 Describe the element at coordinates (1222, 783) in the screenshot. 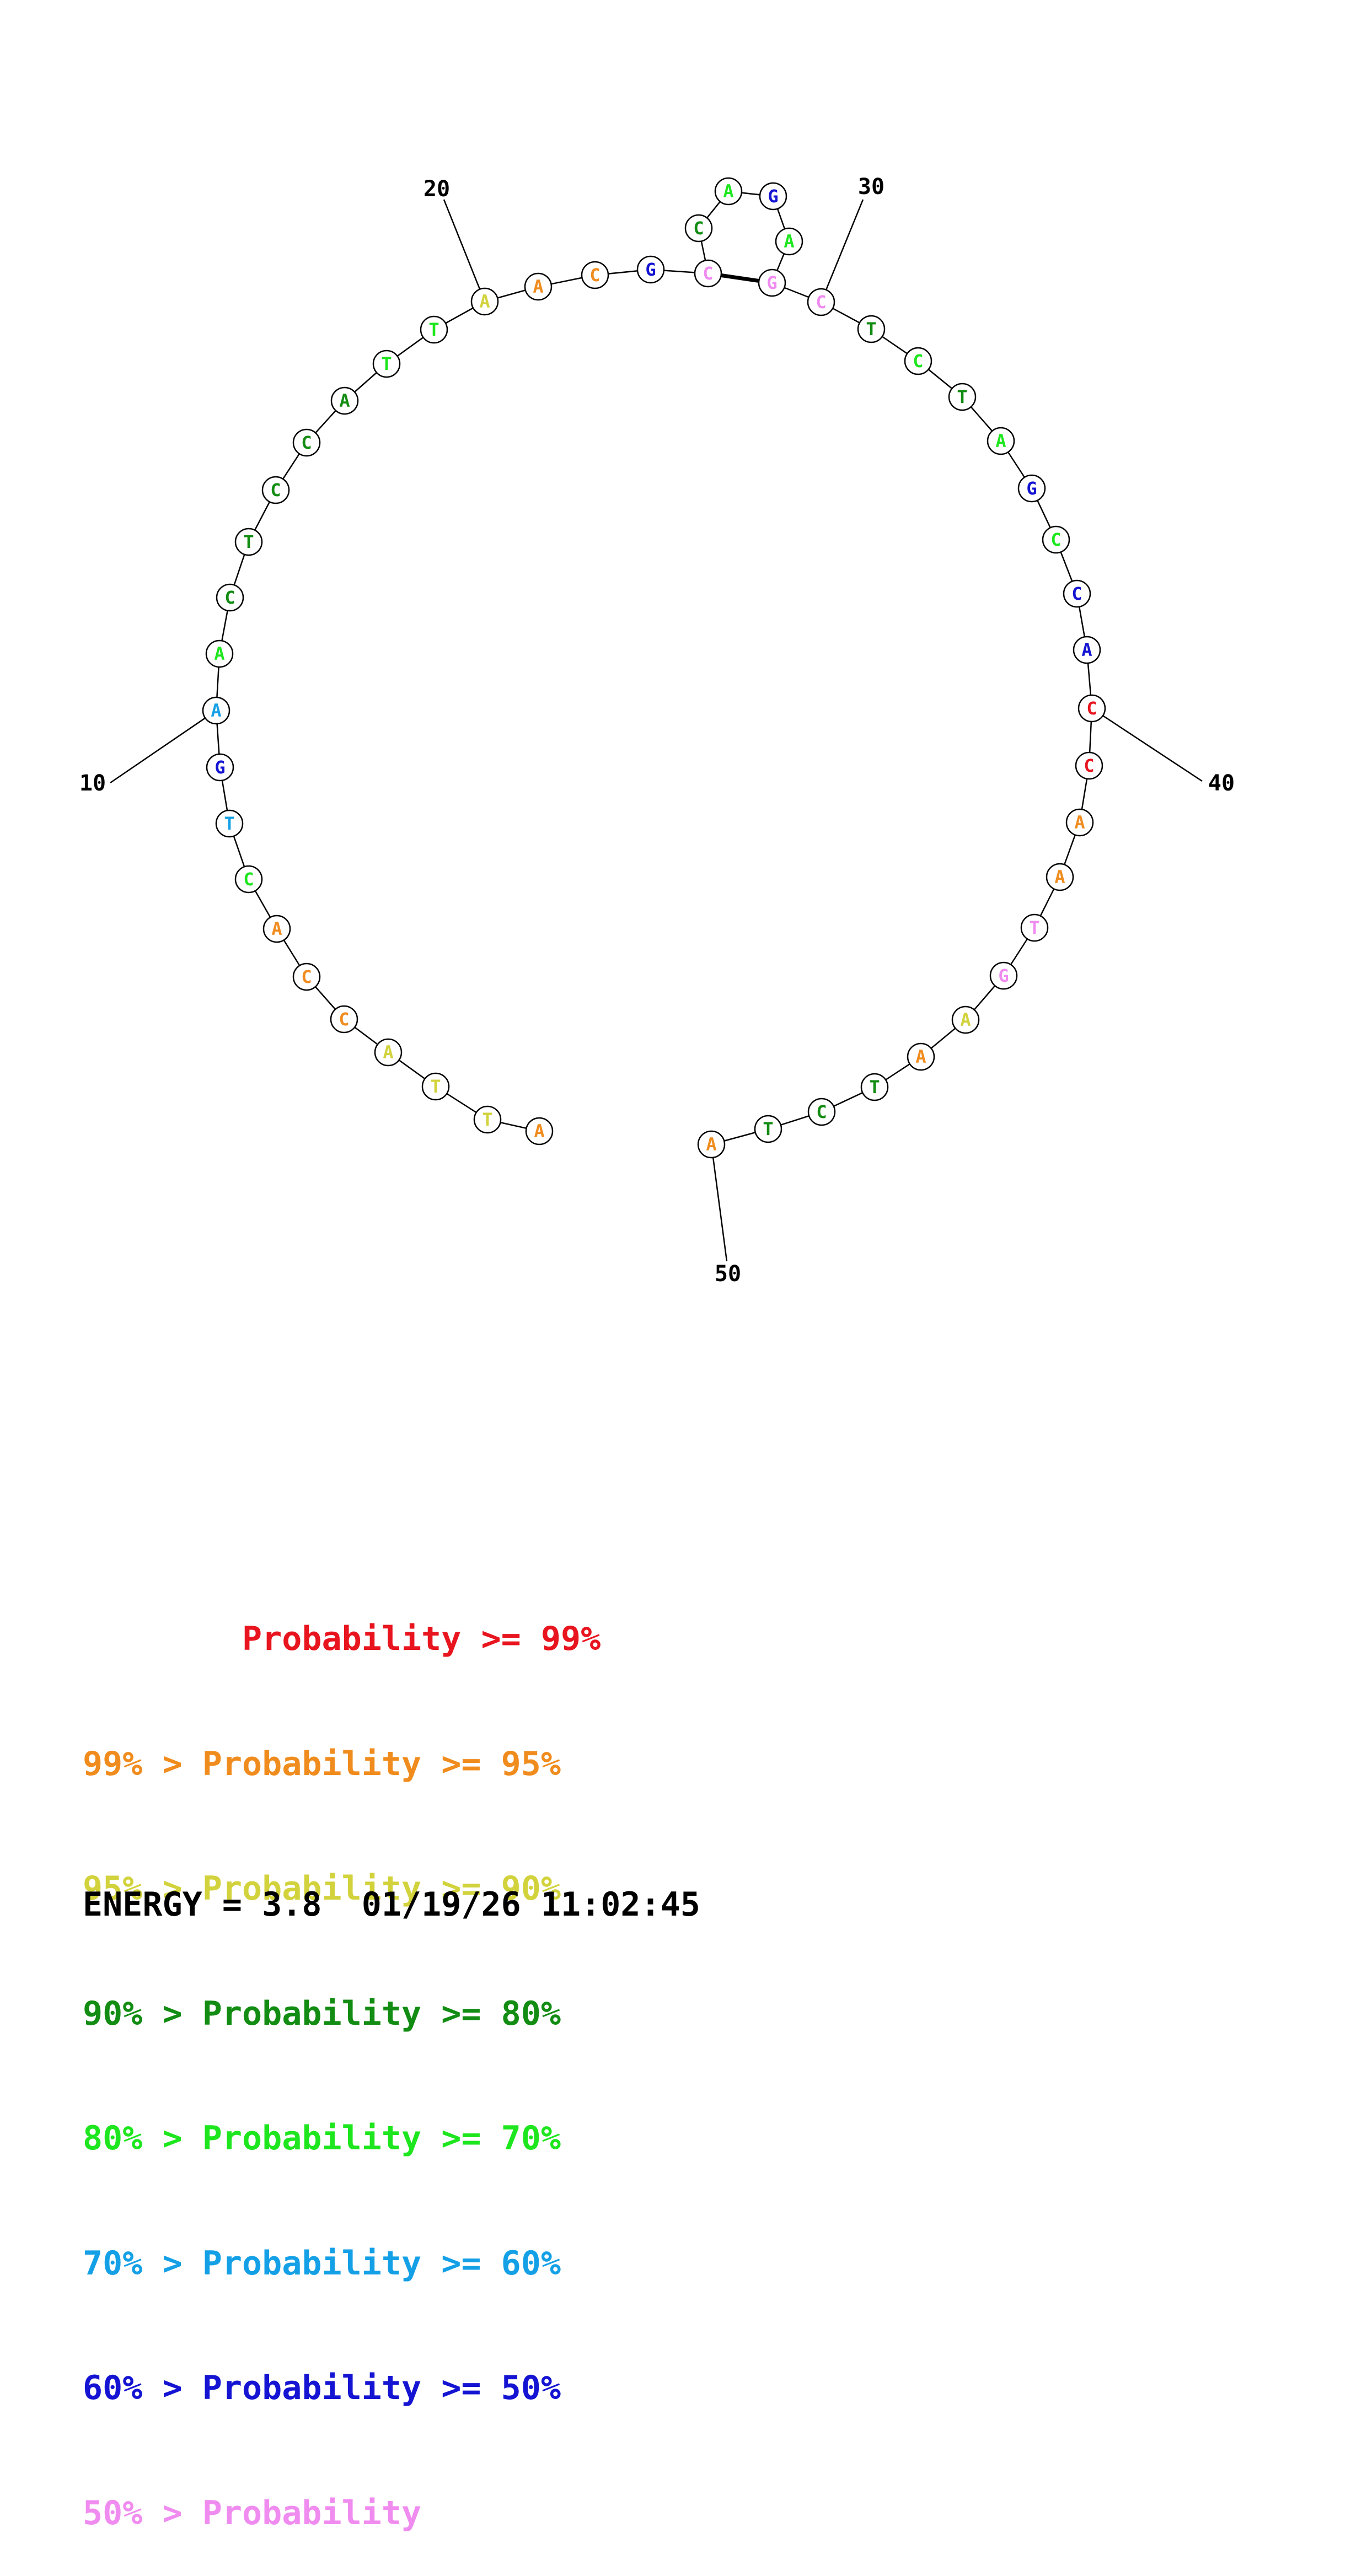

I see `position-label: 40` at that location.